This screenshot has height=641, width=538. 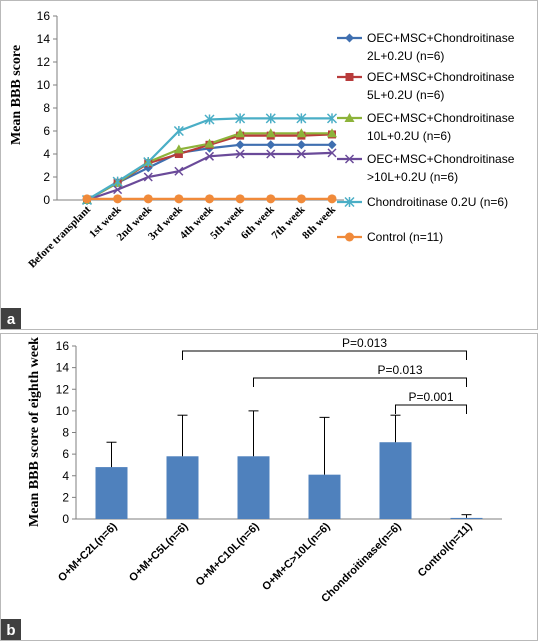 I want to click on panel-b-label-box, so click(x=11, y=629).